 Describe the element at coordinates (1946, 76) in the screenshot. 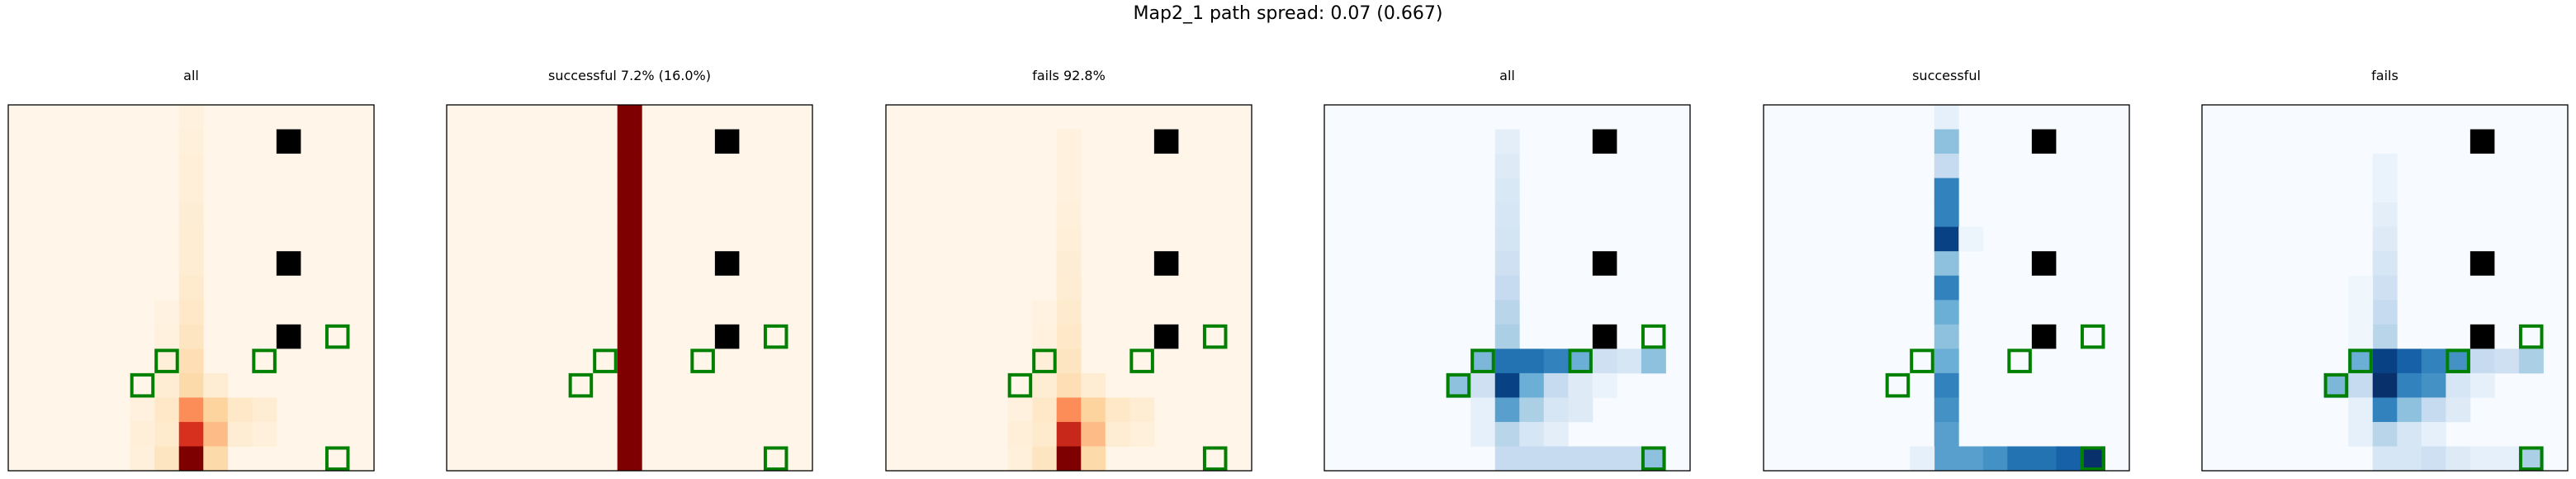

I see `panel-title: successful` at that location.